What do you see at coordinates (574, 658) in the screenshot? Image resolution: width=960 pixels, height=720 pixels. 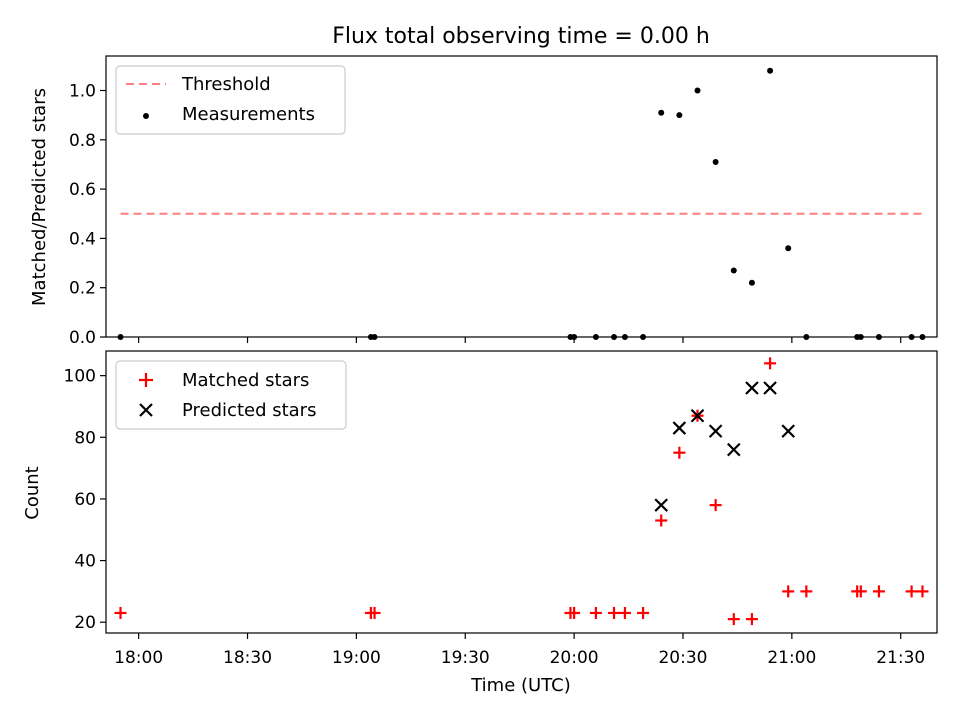 I see `count-xtick-label-4: 20:00` at bounding box center [574, 658].